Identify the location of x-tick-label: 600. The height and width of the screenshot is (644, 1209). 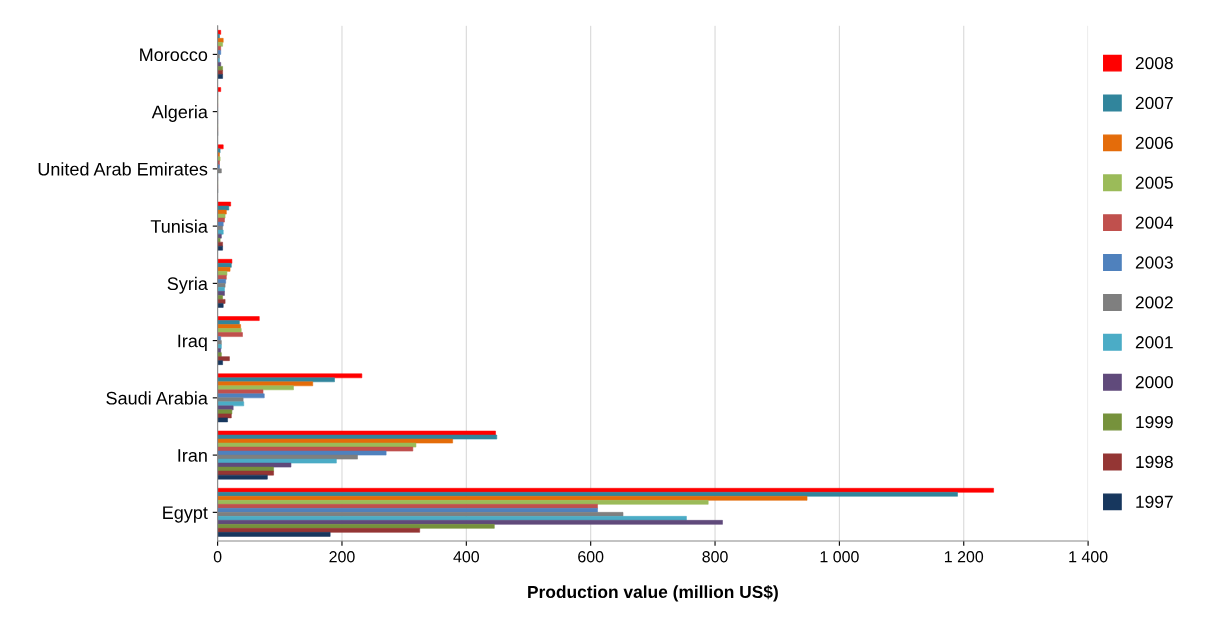
(591, 557).